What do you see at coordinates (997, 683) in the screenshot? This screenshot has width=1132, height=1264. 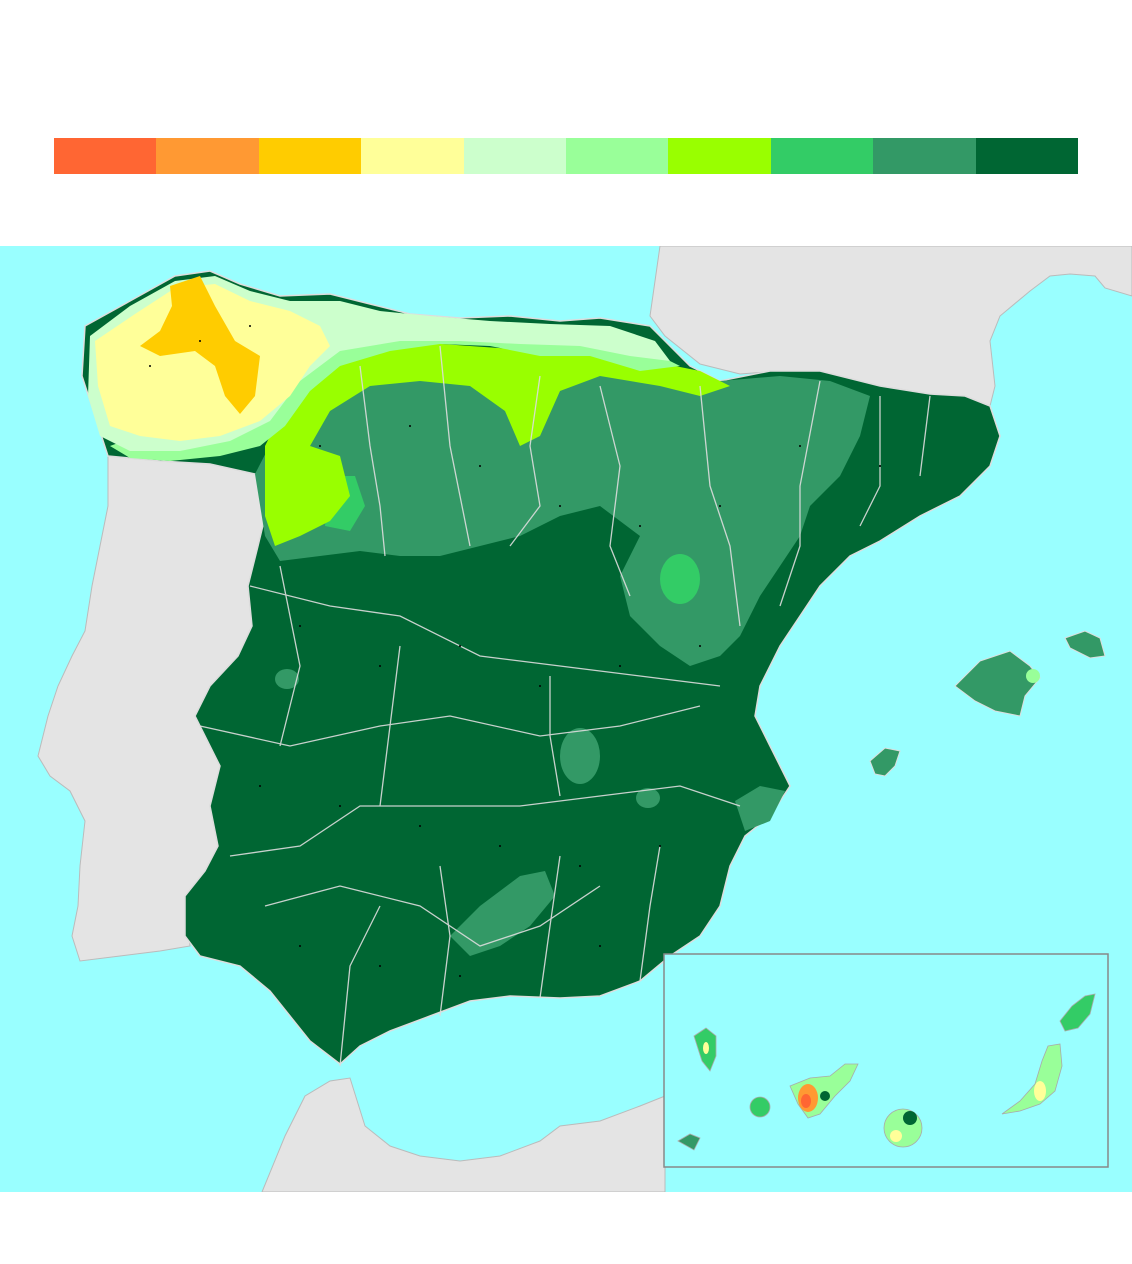 I see `mallorca` at bounding box center [997, 683].